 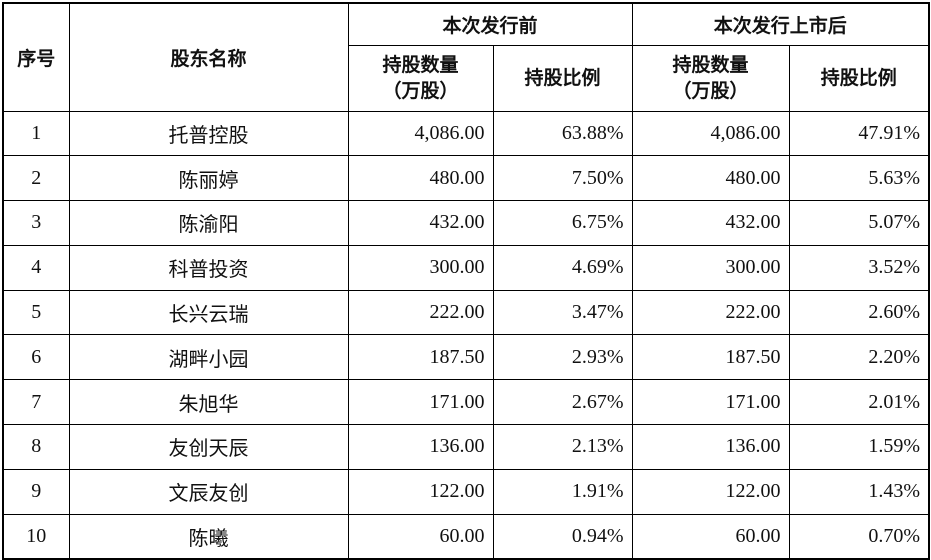 I want to click on cell-before-ratio: 3.47%, so click(x=562, y=312).